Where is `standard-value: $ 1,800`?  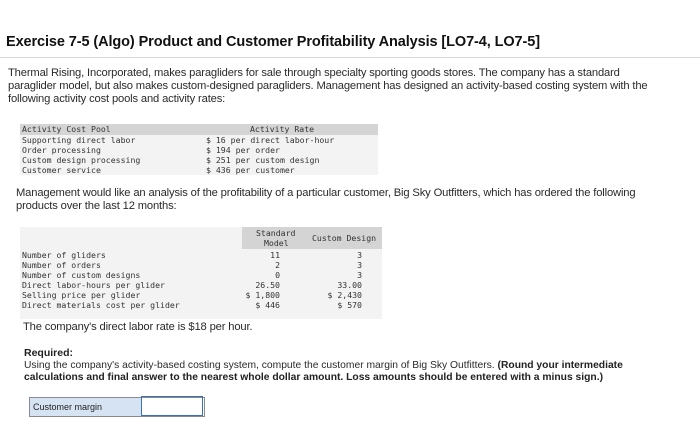
standard-value: $ 1,800 is located at coordinates (262, 295).